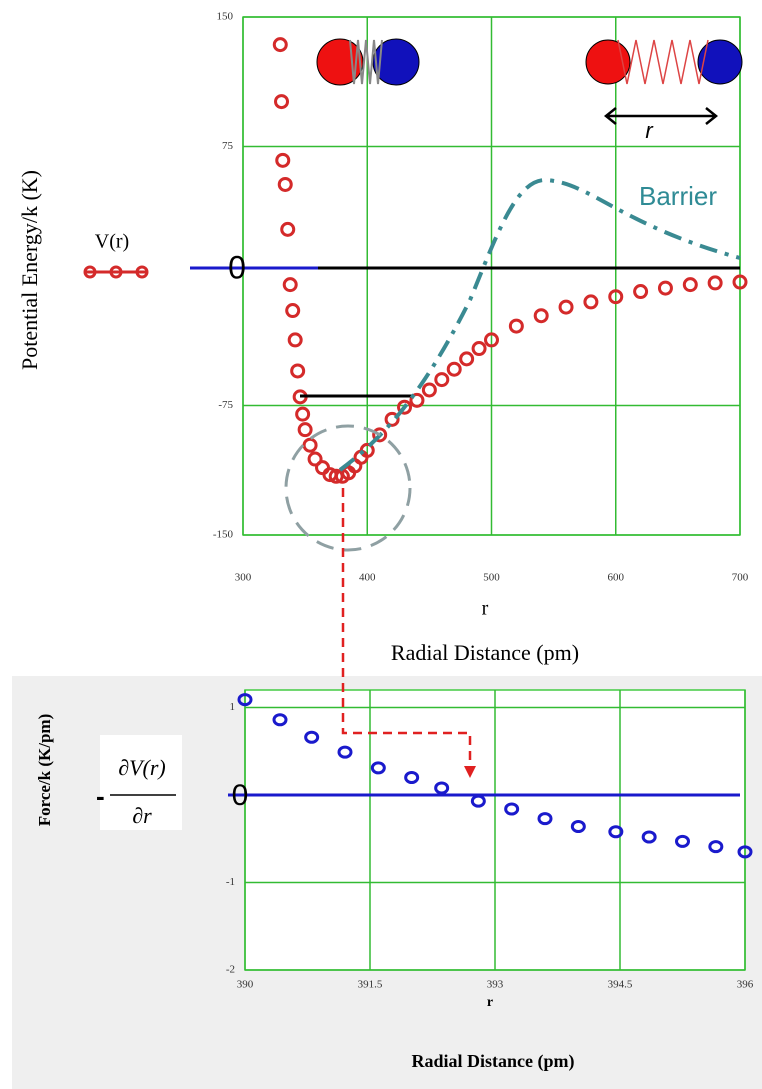  What do you see at coordinates (348, 488) in the screenshot?
I see `minimum-circle` at bounding box center [348, 488].